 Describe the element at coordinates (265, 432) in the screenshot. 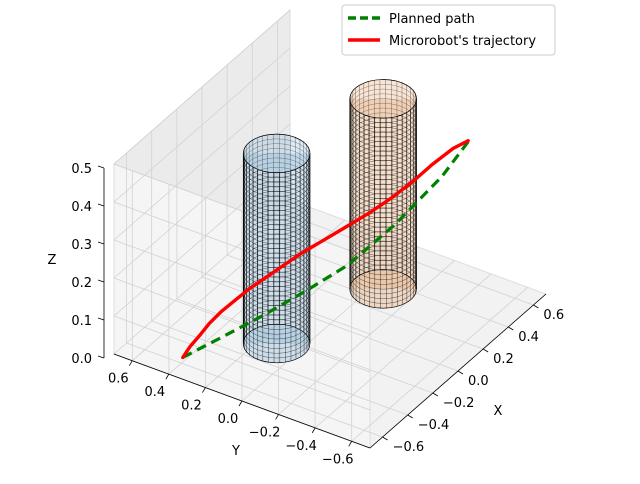

I see `y-tick-label: −0.2` at that location.